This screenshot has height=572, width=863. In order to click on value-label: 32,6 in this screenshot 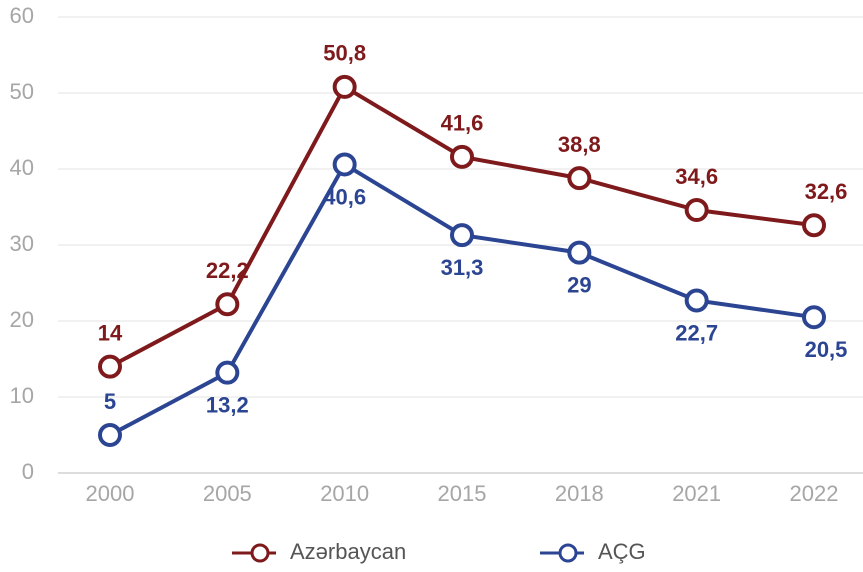, I will do `click(826, 191)`.